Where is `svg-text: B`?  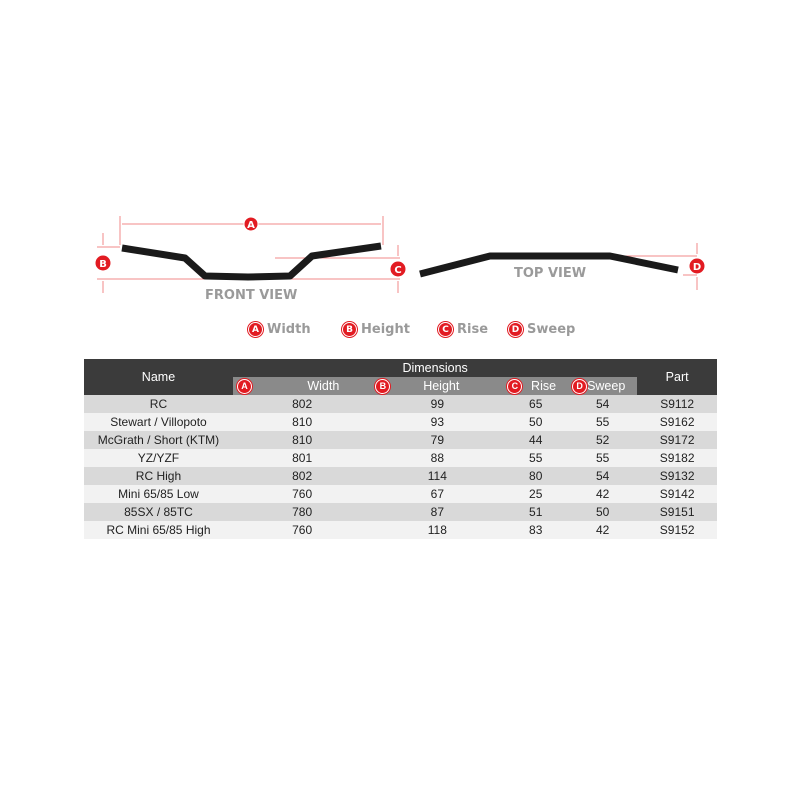 svg-text: B is located at coordinates (103, 264).